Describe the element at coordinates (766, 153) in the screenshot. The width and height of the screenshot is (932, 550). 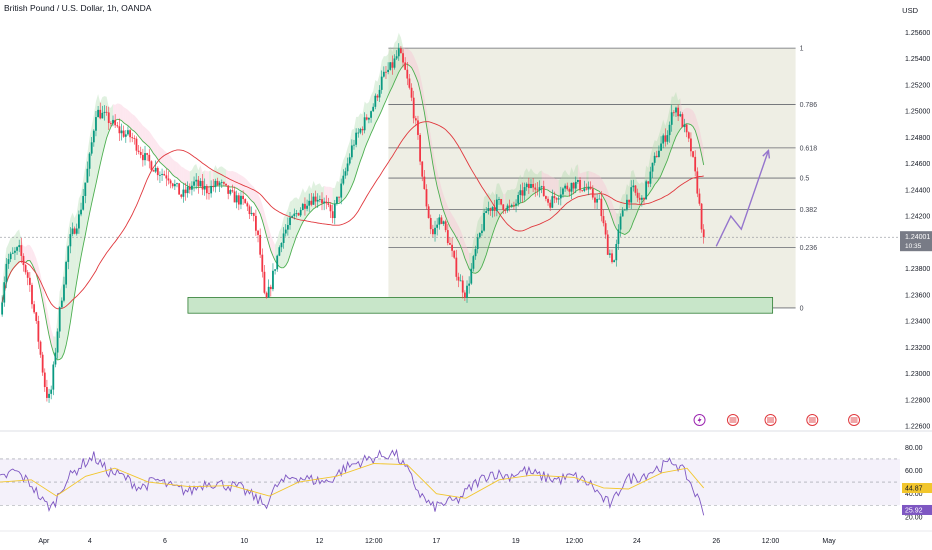
I see `projection-arrow-head` at that location.